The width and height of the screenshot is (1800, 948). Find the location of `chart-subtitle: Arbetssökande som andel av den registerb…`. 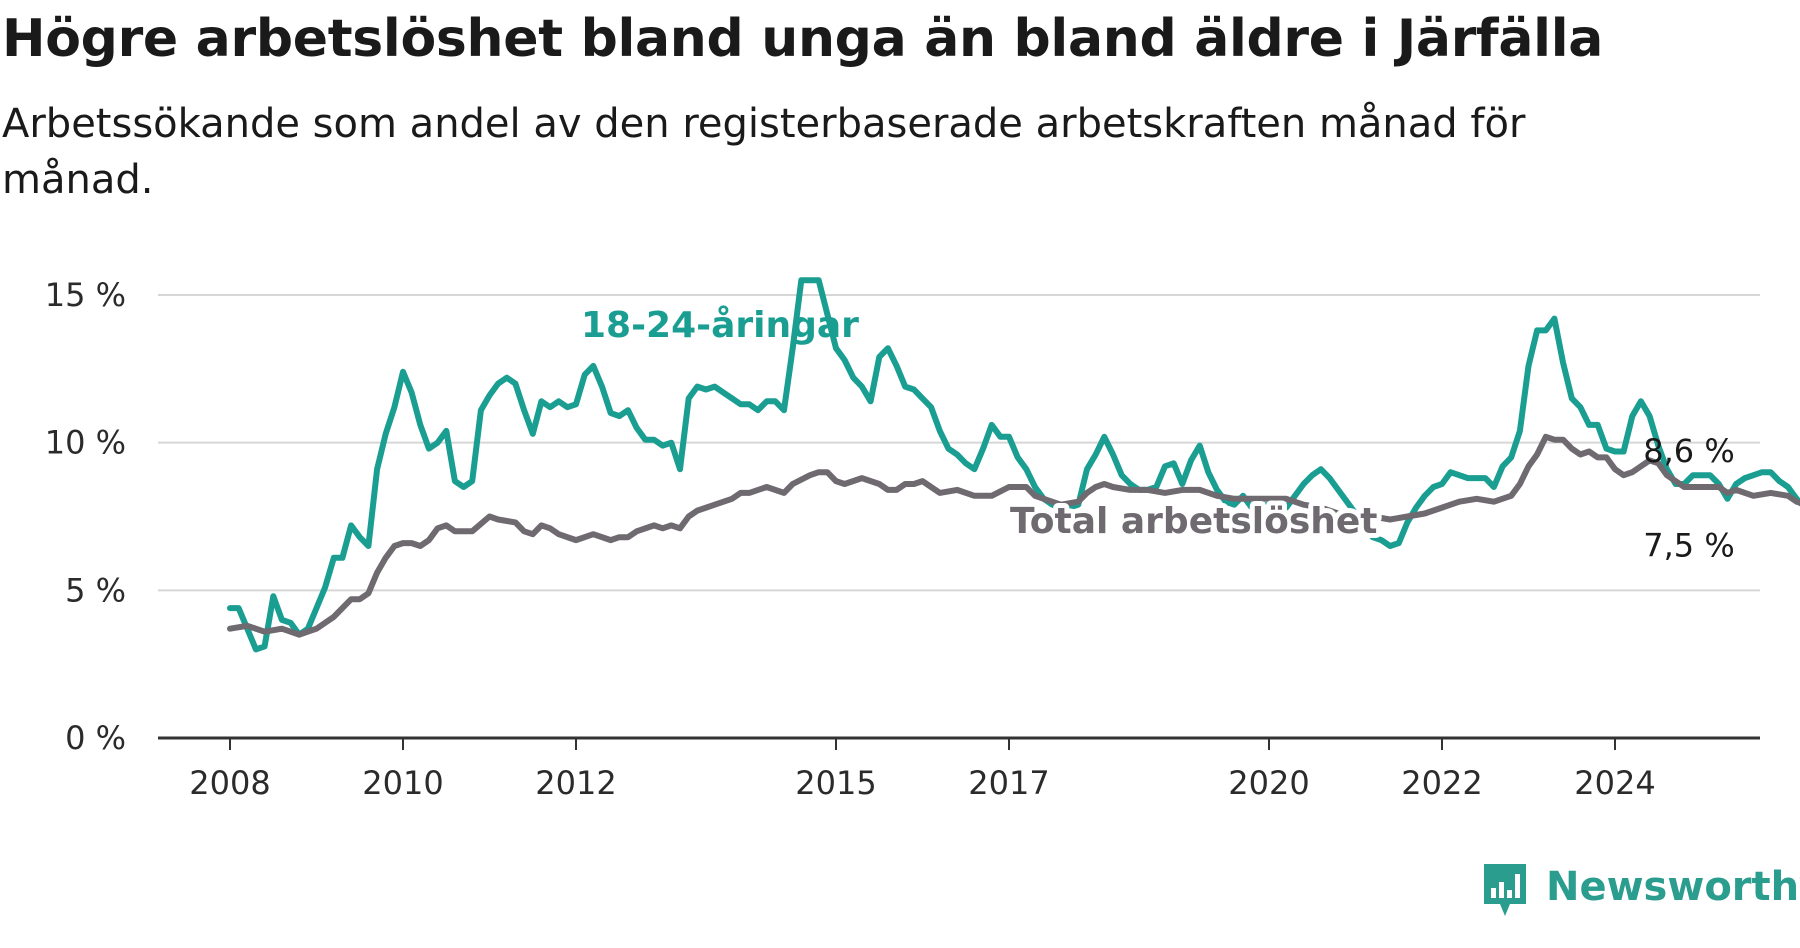

chart-subtitle: Arbetssökande som andel av den registerb… is located at coordinates (764, 152).